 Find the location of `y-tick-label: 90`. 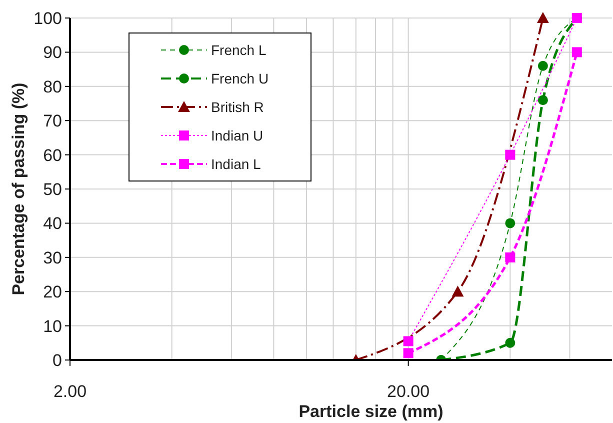

y-tick-label: 90 is located at coordinates (52, 52).